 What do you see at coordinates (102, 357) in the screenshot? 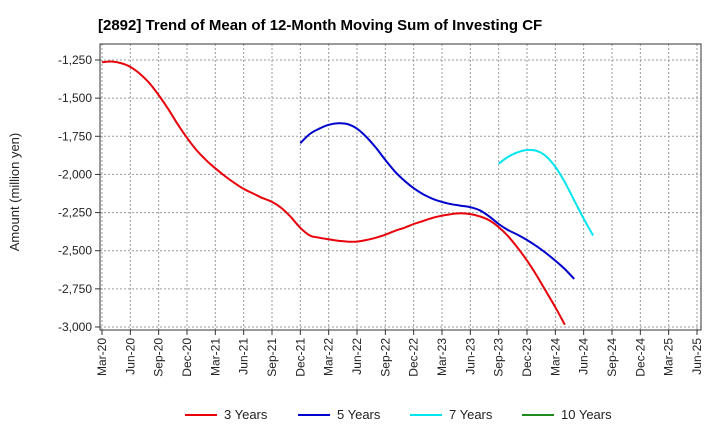
I see `x-tick-label: Mar-20` at bounding box center [102, 357].